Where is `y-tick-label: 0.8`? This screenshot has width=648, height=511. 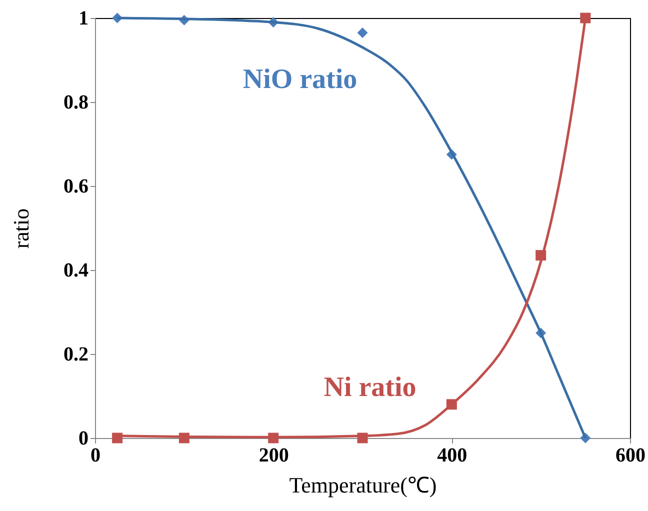 y-tick-label: 0.8 is located at coordinates (76, 103).